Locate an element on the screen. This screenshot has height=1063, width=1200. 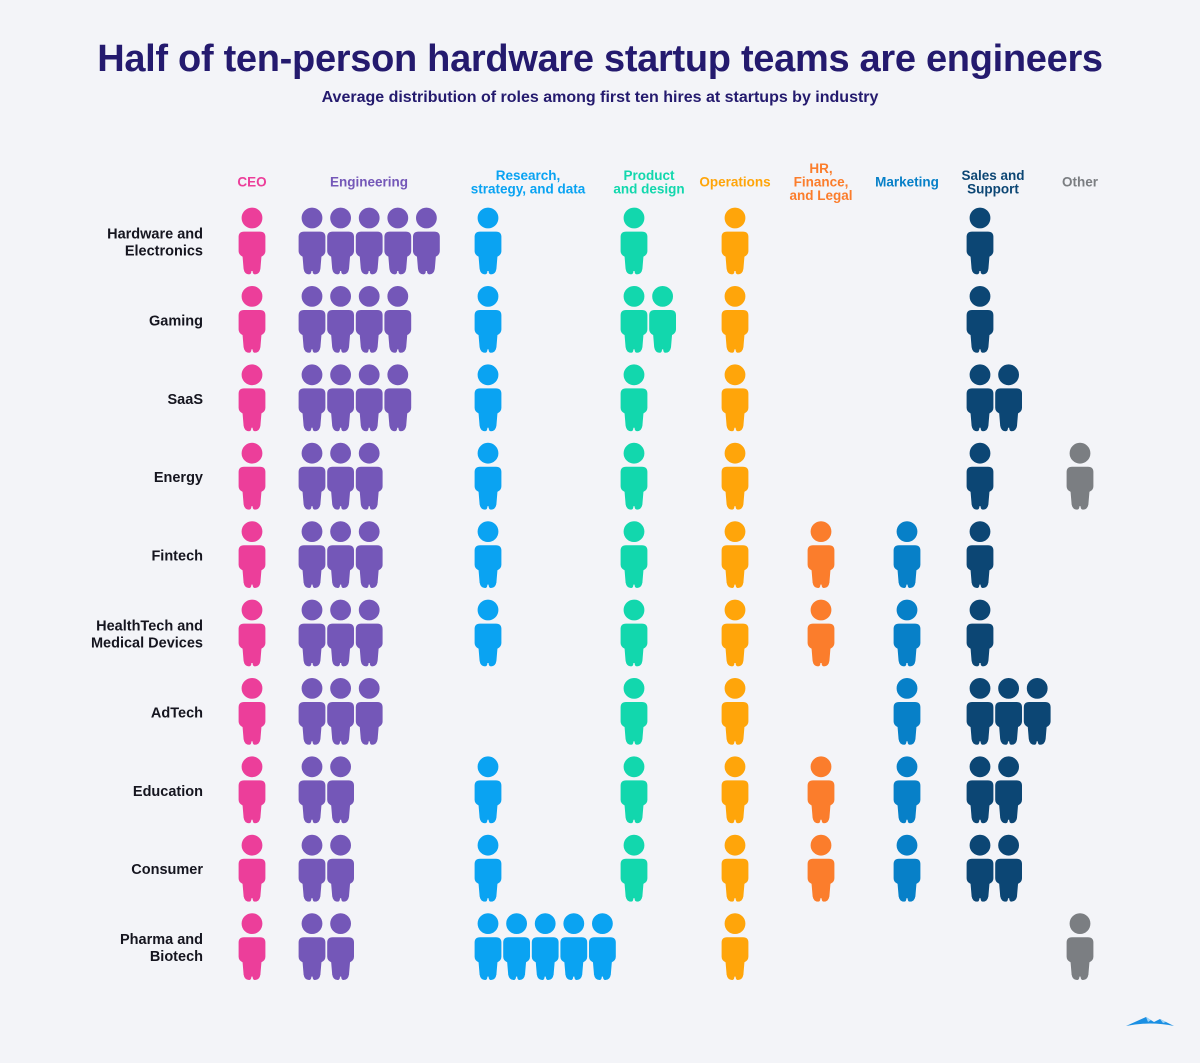
row-label: Hardware and Electronics is located at coordinates (155, 243).